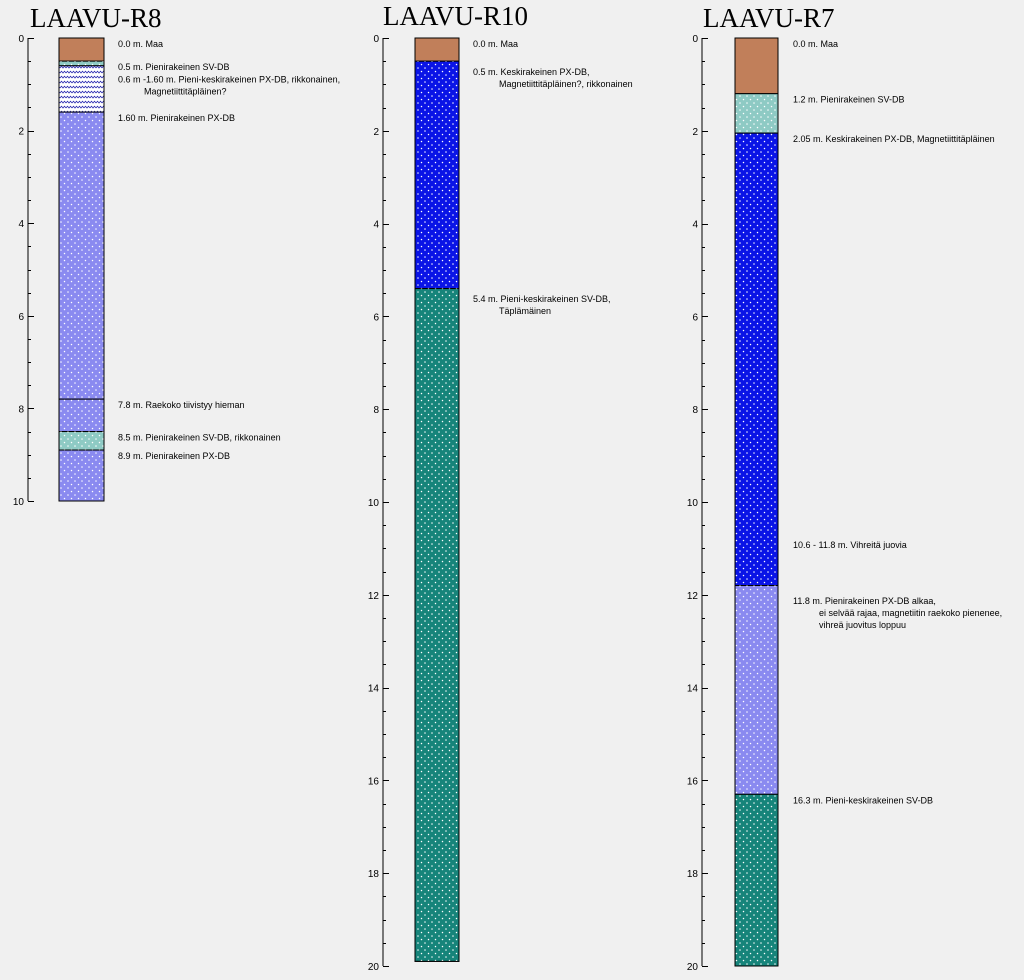 Image resolution: width=1024 pixels, height=980 pixels. I want to click on layer-annotation: 16.3 m. Pieni-keskirakeinen SV-DB, so click(863, 800).